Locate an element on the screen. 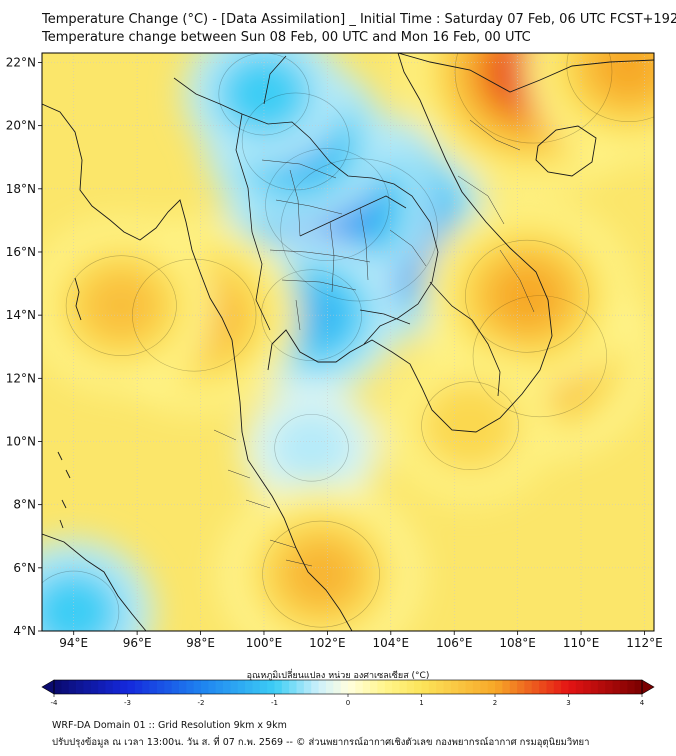  lat-tick-label: 20°N is located at coordinates (21, 126).